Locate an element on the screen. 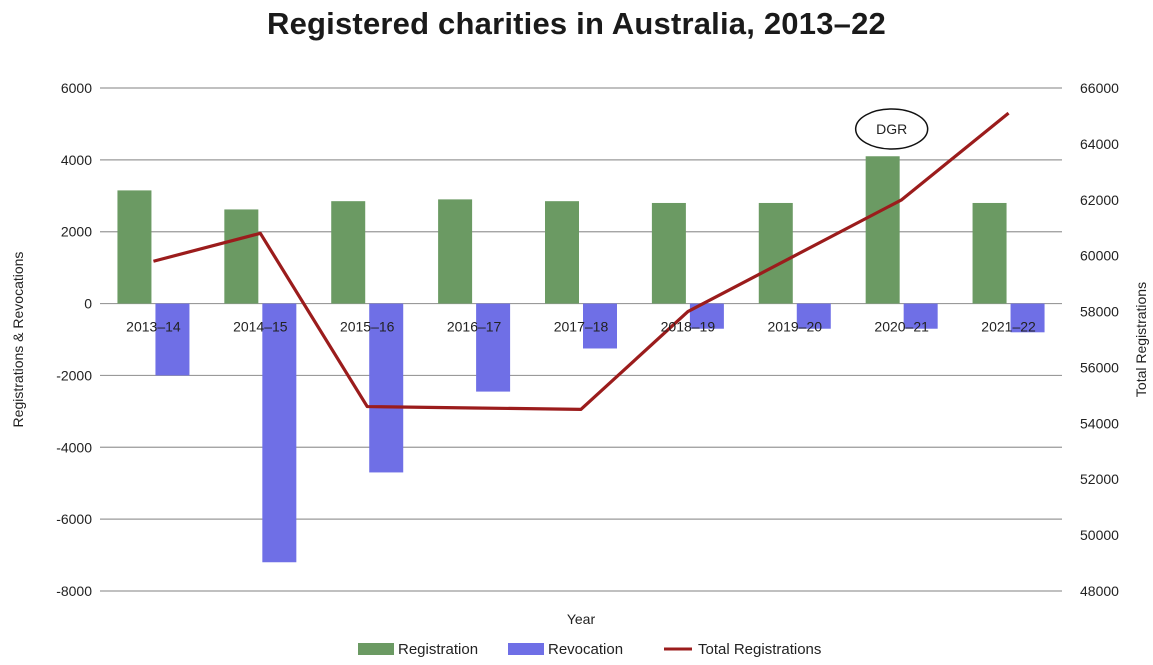  annotation: DGR is located at coordinates (891, 129).